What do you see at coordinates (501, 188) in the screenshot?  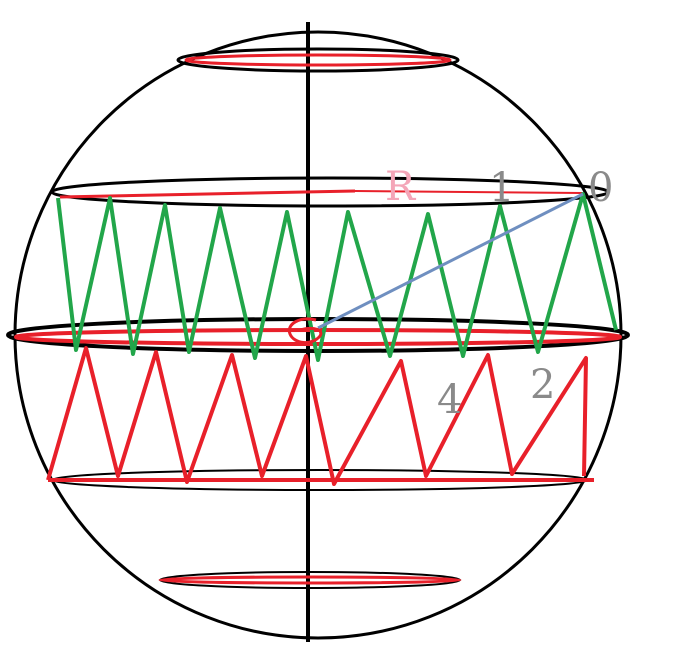 I see `label-point-1: 1` at bounding box center [501, 188].